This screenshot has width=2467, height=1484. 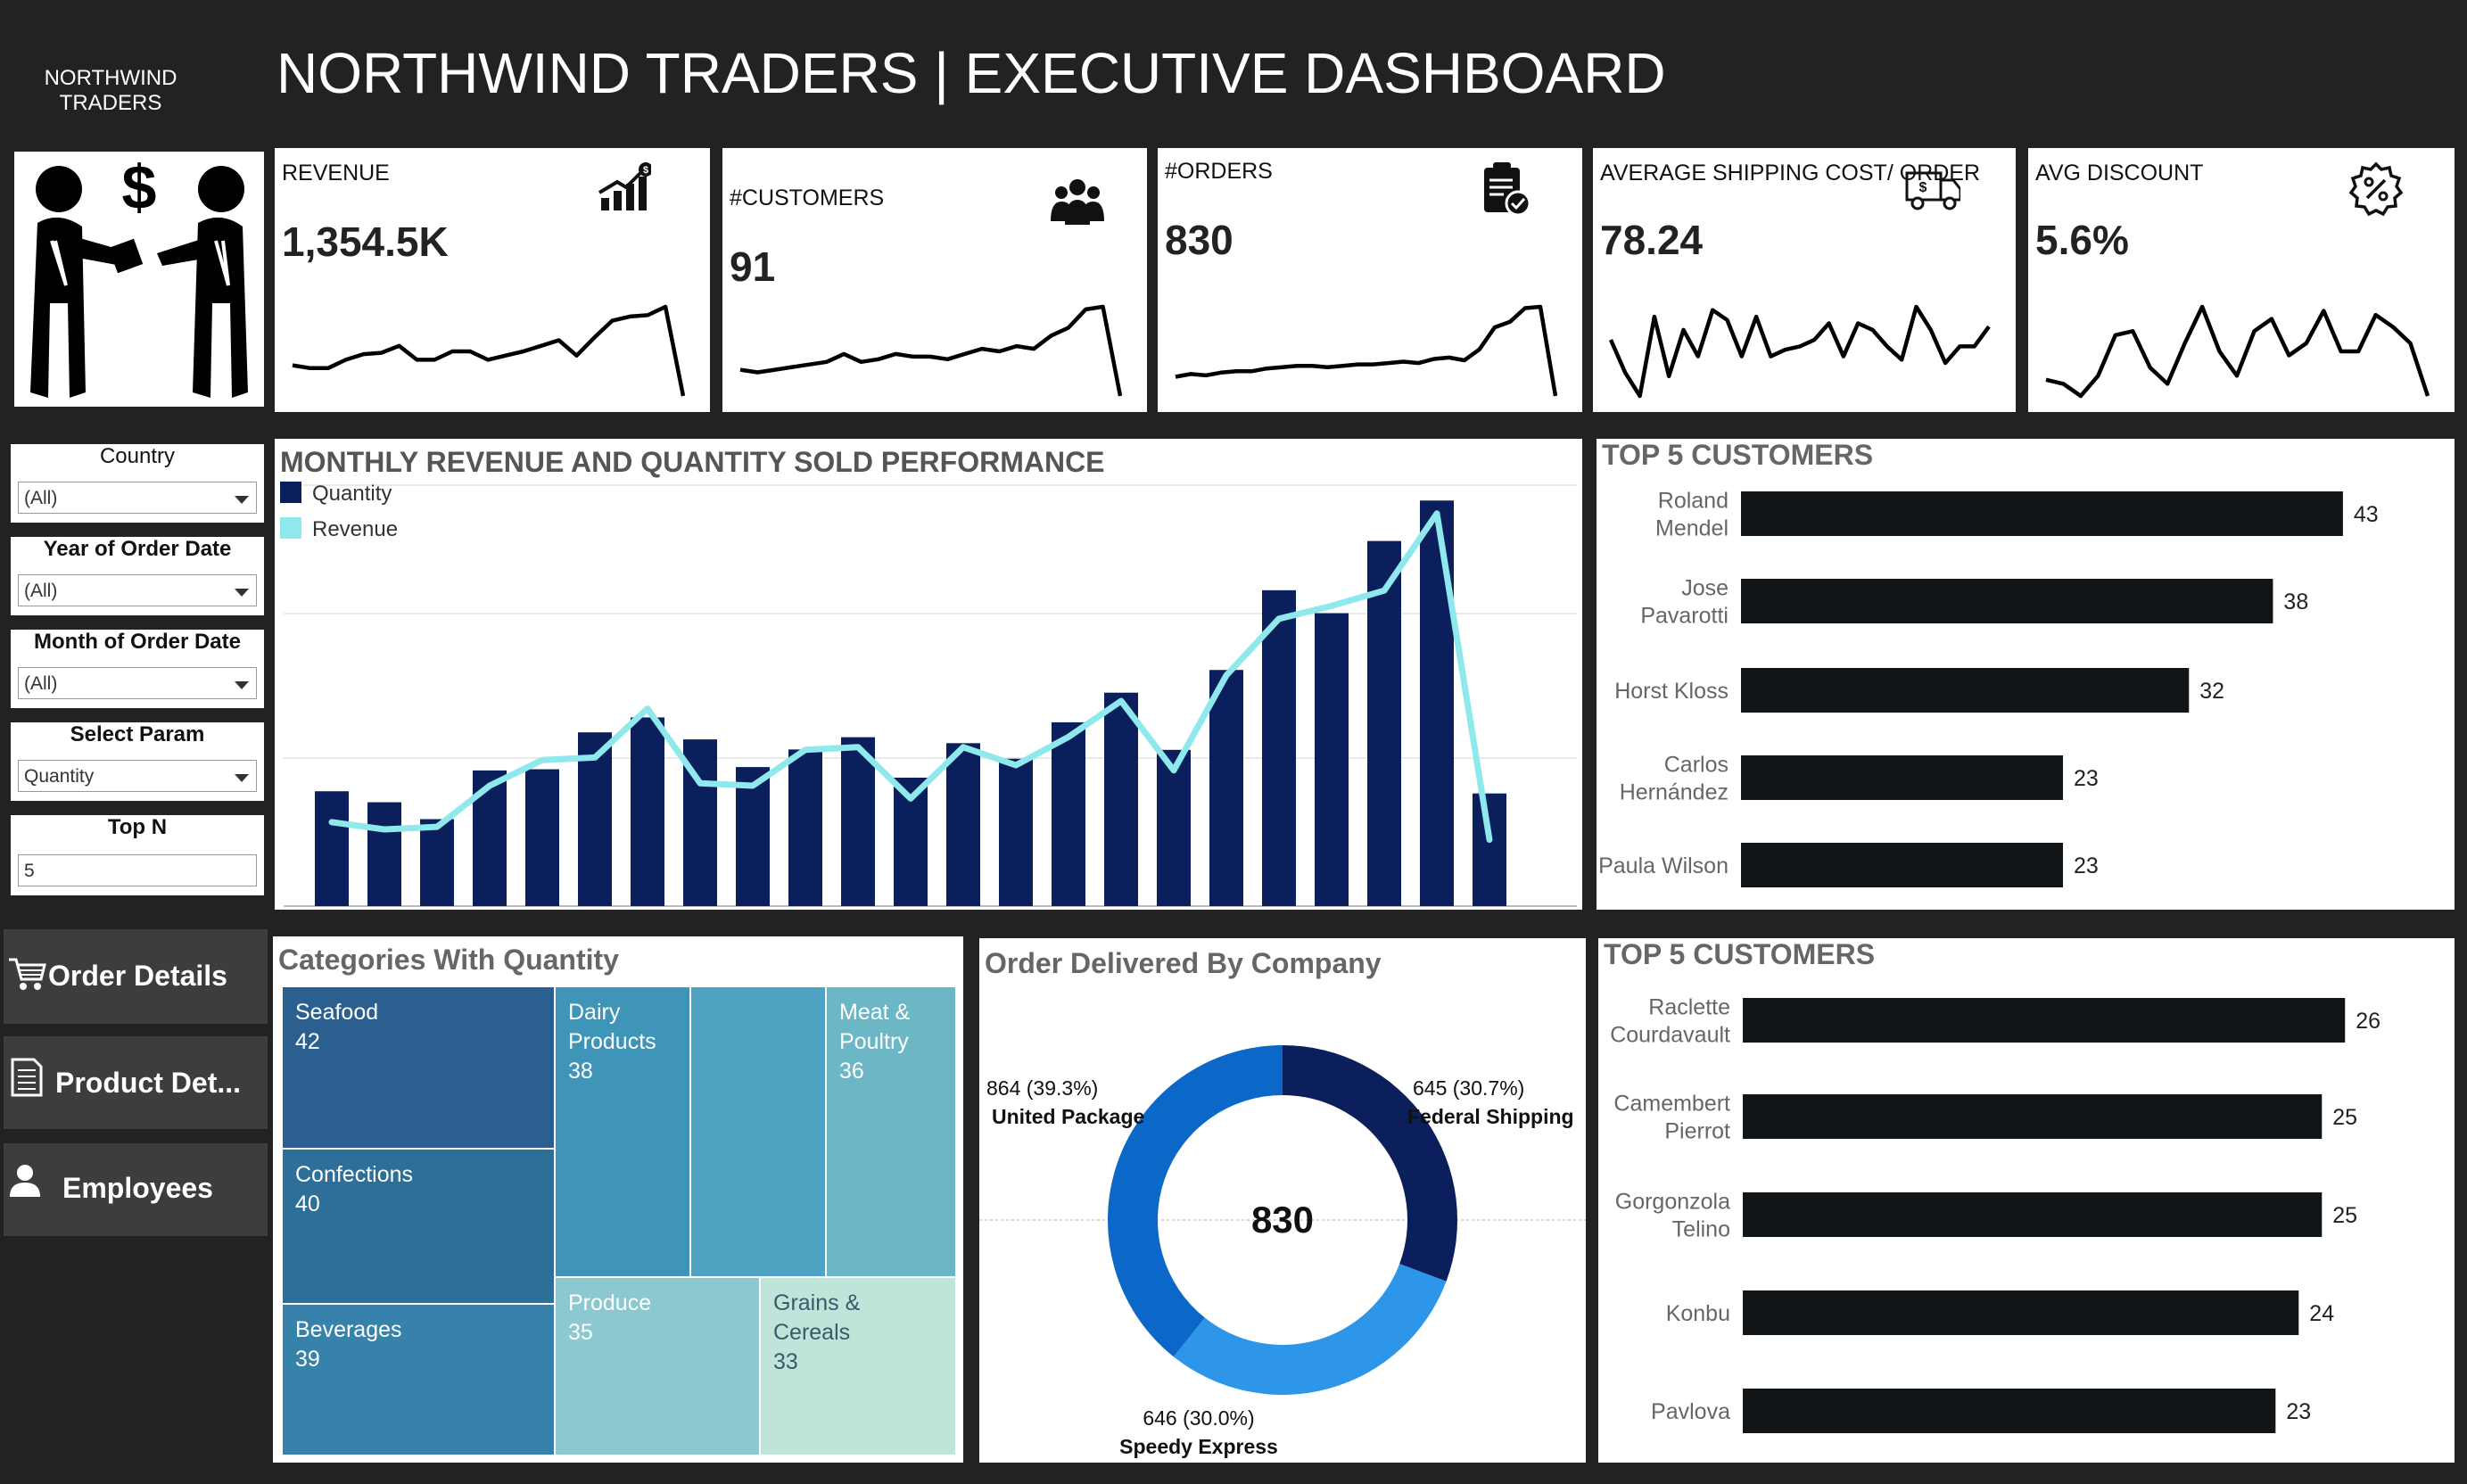 What do you see at coordinates (1183, 963) in the screenshot?
I see `delivered-title: Order Delivered By Company` at bounding box center [1183, 963].